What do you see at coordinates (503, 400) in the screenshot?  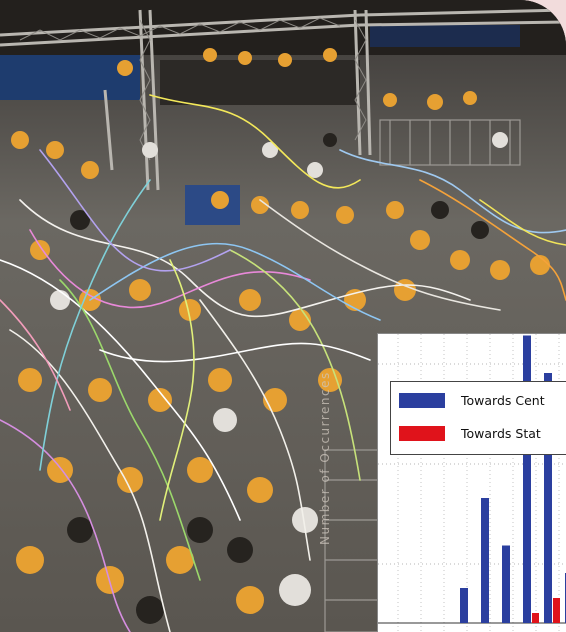 I see `legend-label: Towards Cent` at bounding box center [503, 400].